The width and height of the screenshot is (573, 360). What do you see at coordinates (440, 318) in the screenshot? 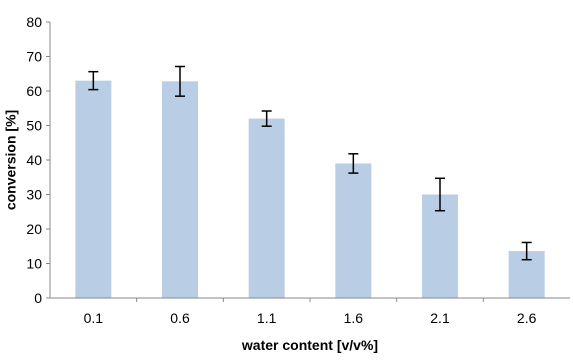
I see `x-tick-label: 2.1` at bounding box center [440, 318].